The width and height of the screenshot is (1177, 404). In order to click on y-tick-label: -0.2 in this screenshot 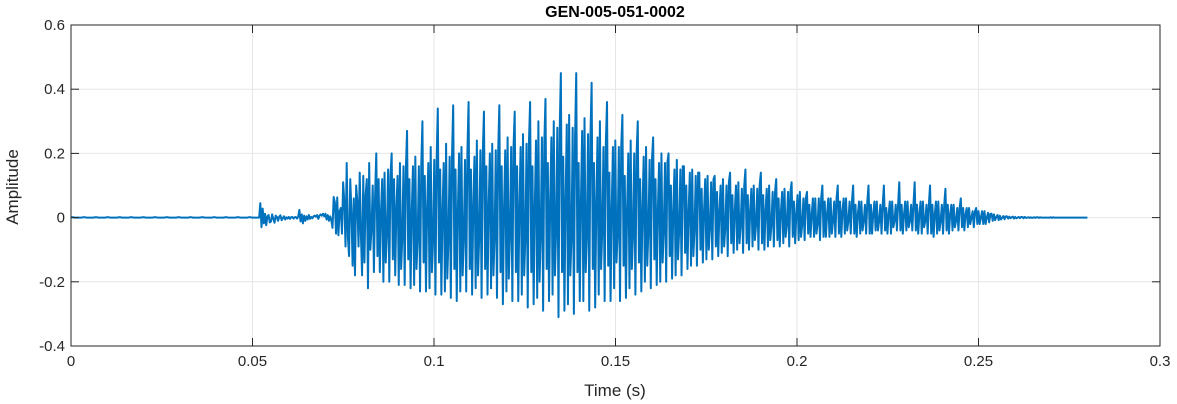, I will do `click(52, 282)`.